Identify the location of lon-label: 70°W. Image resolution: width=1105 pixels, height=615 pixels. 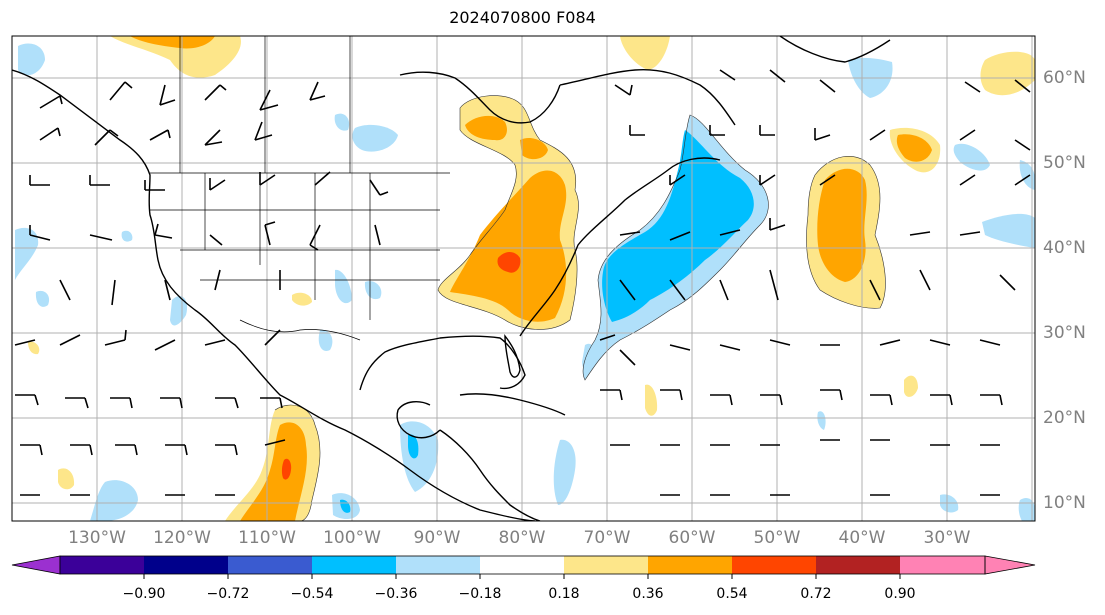
(607, 538).